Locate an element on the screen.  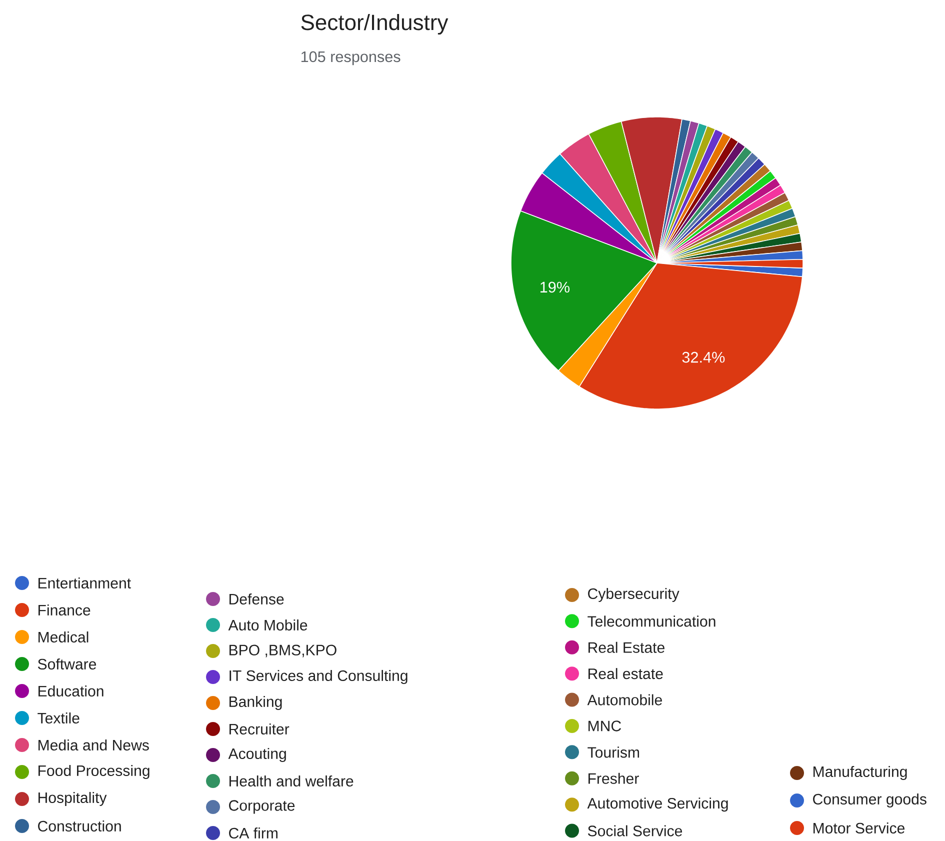
legend-label: Consumer goods is located at coordinates (869, 800).